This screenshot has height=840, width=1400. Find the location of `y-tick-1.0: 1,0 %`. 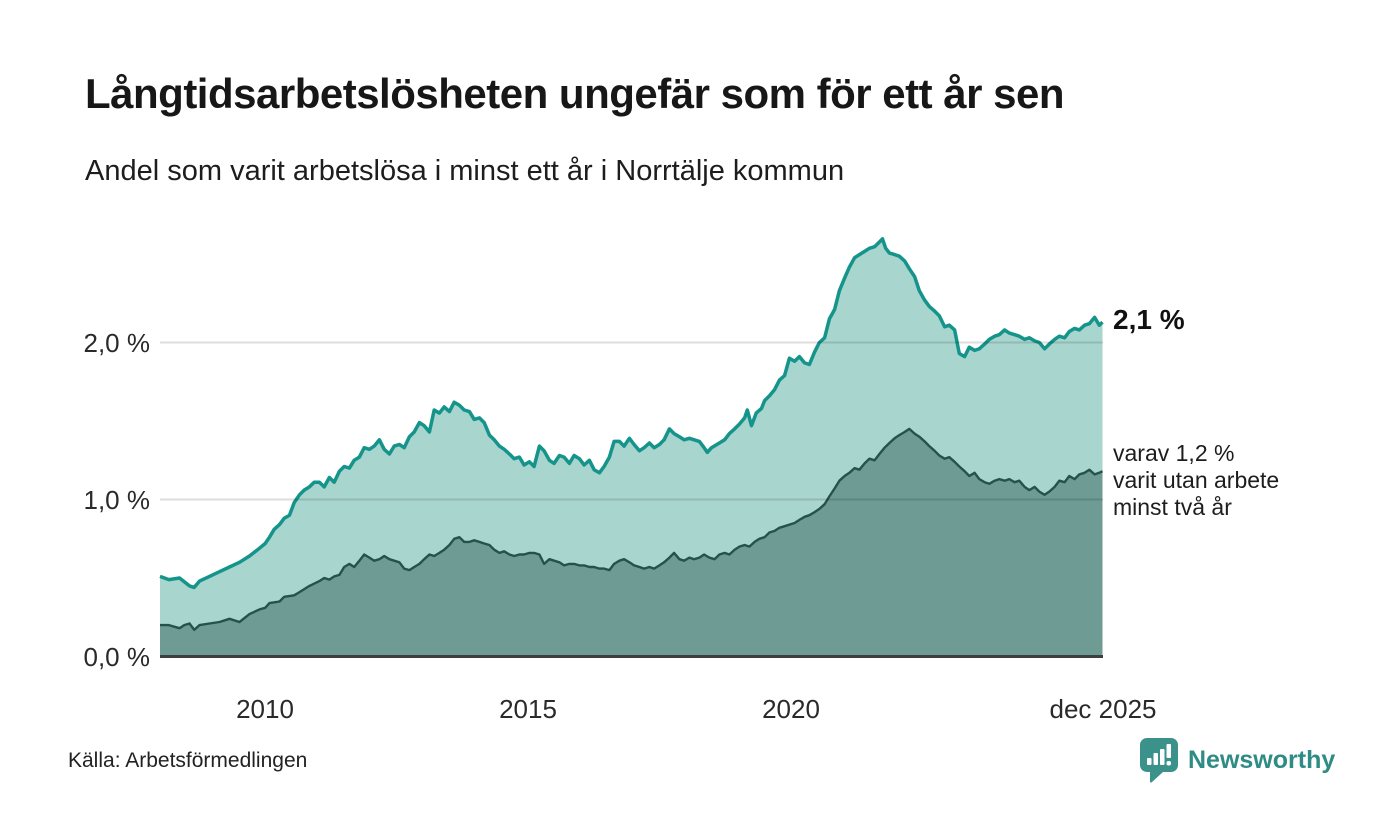

y-tick-1.0: 1,0 % is located at coordinates (117, 500).